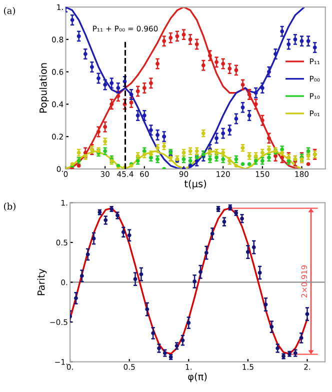  Describe the element at coordinates (10, 11) in the screenshot. I see `text: (a)` at that location.